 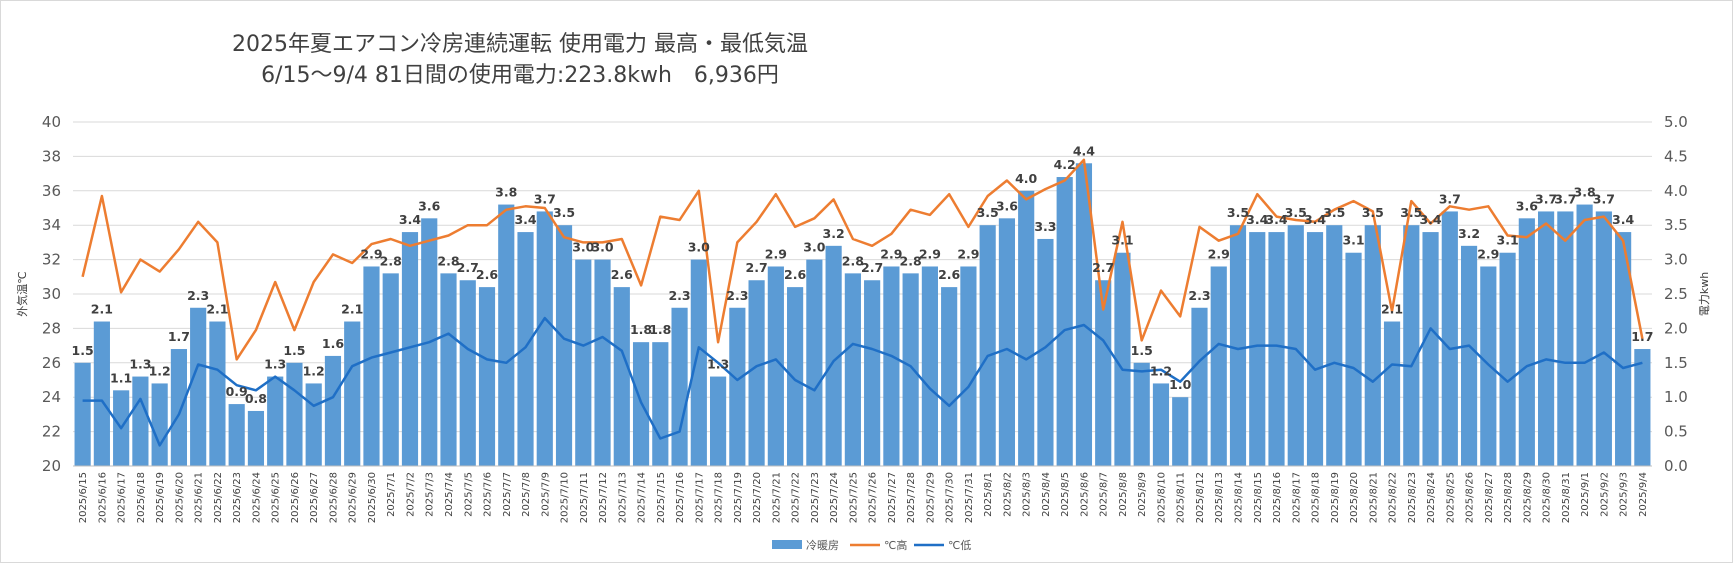 What do you see at coordinates (719, 497) in the screenshot?
I see `x-tick-label: 2025/7/18` at bounding box center [719, 497].